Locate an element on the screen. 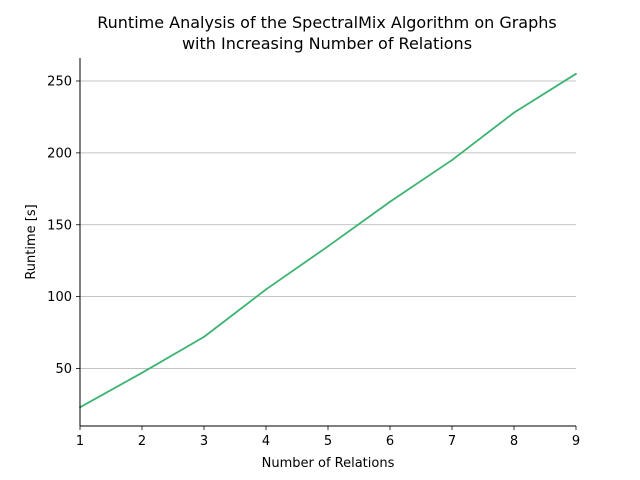 The width and height of the screenshot is (640, 480). x-tick-label: 8 is located at coordinates (514, 441).